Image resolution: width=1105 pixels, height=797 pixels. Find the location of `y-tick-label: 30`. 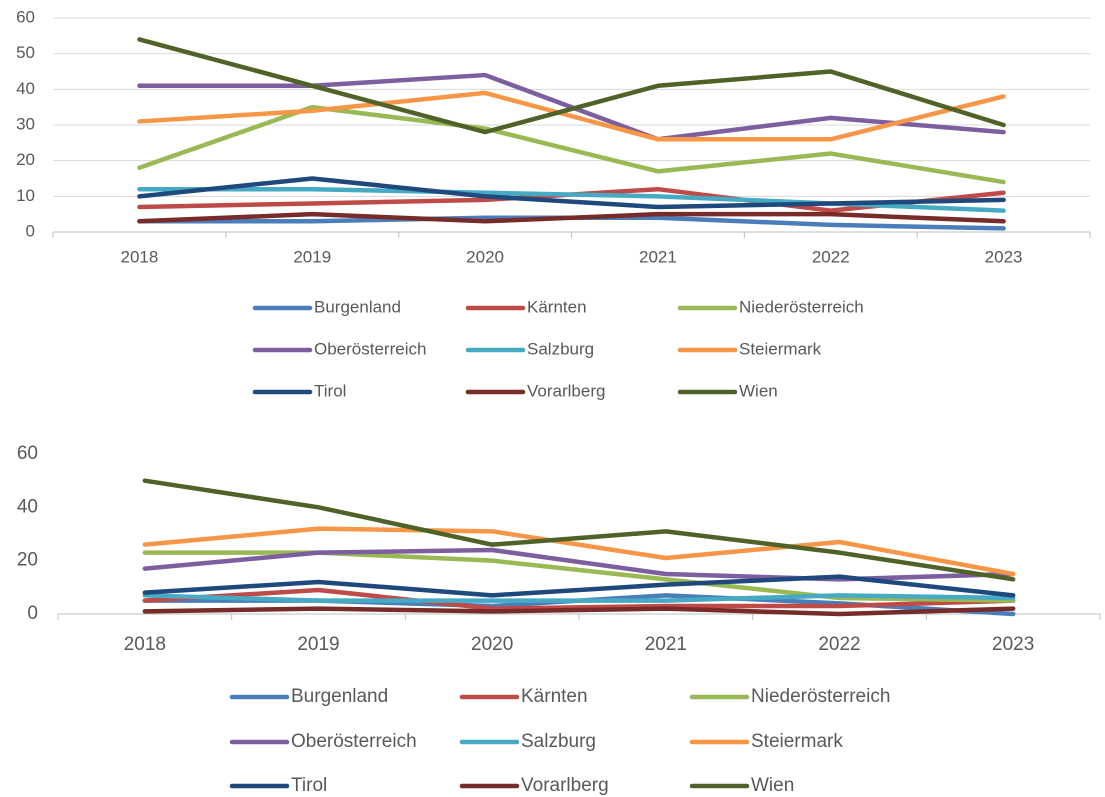

y-tick-label: 30 is located at coordinates (25, 123).